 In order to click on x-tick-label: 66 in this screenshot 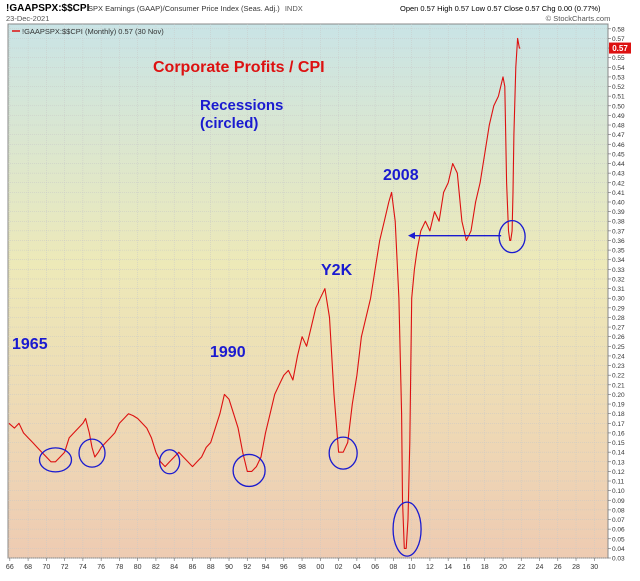, I will do `click(10, 567)`.